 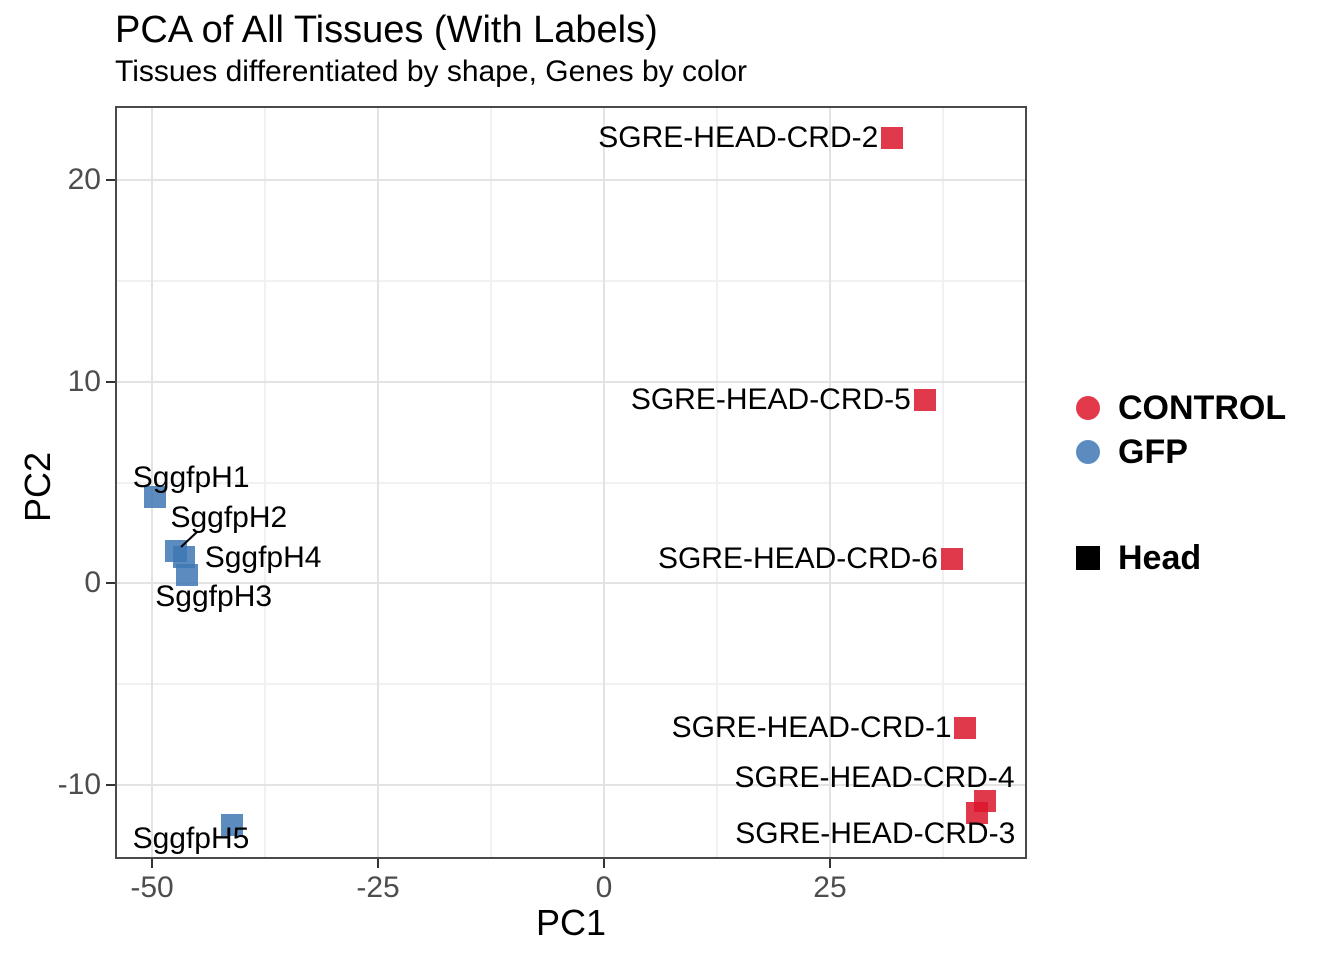 What do you see at coordinates (604, 887) in the screenshot?
I see `x-tick-label: 0` at bounding box center [604, 887].